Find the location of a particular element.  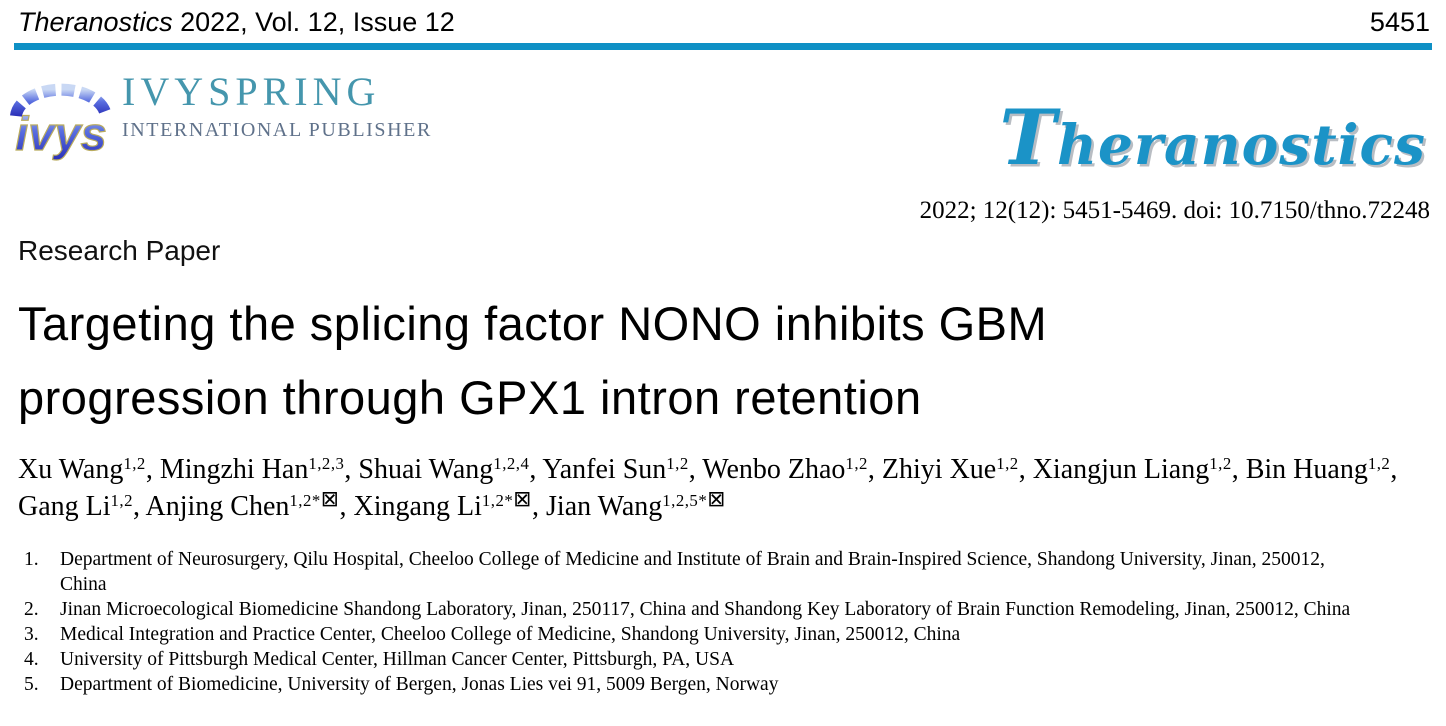

author-name: Mingzhi Han1,2,3 is located at coordinates (252, 469).